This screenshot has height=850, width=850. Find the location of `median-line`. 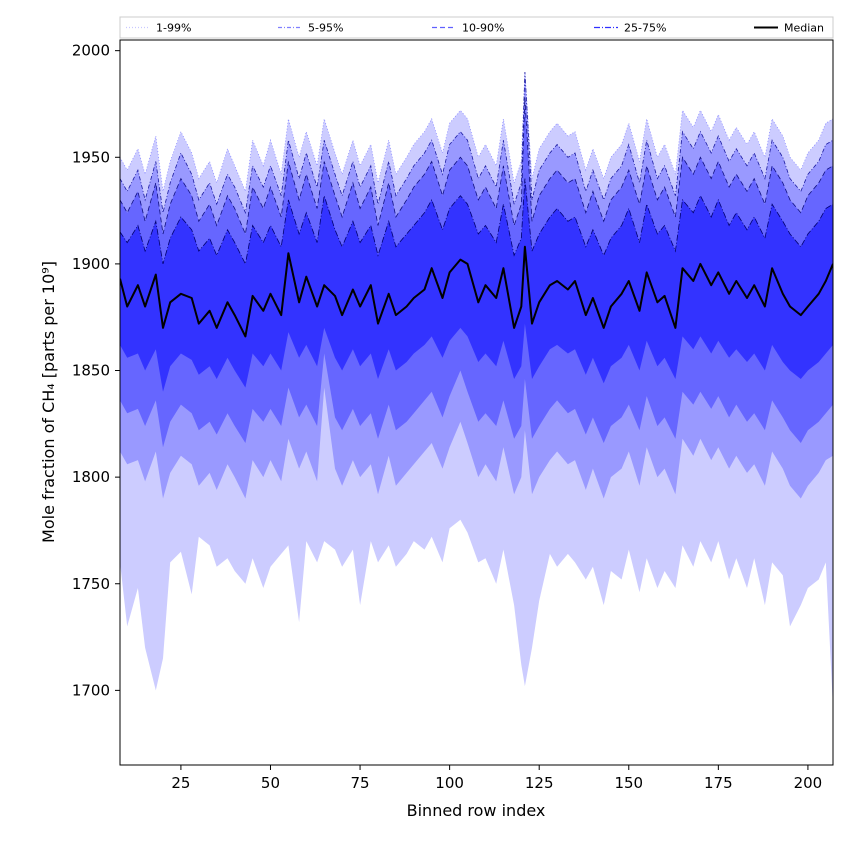

median-line is located at coordinates (476, 291).